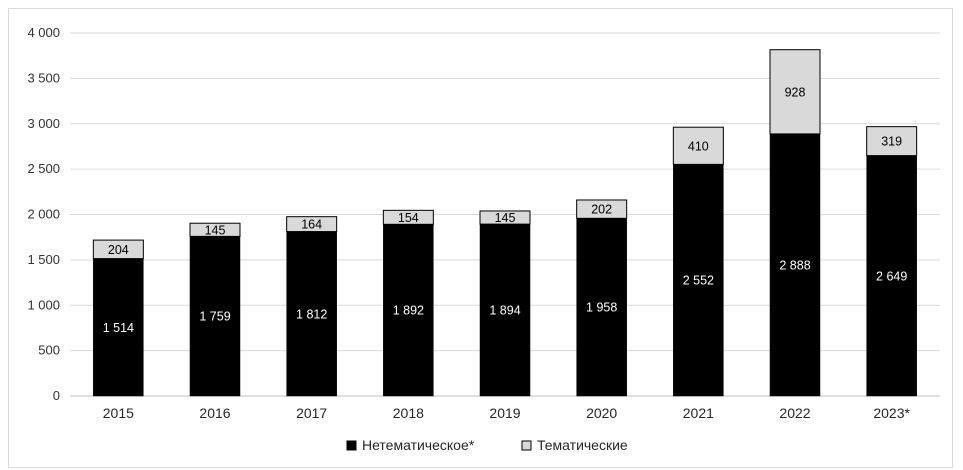 The height and width of the screenshot is (470, 963). Describe the element at coordinates (891, 413) in the screenshot. I see `x-tick-label: 2023*` at that location.